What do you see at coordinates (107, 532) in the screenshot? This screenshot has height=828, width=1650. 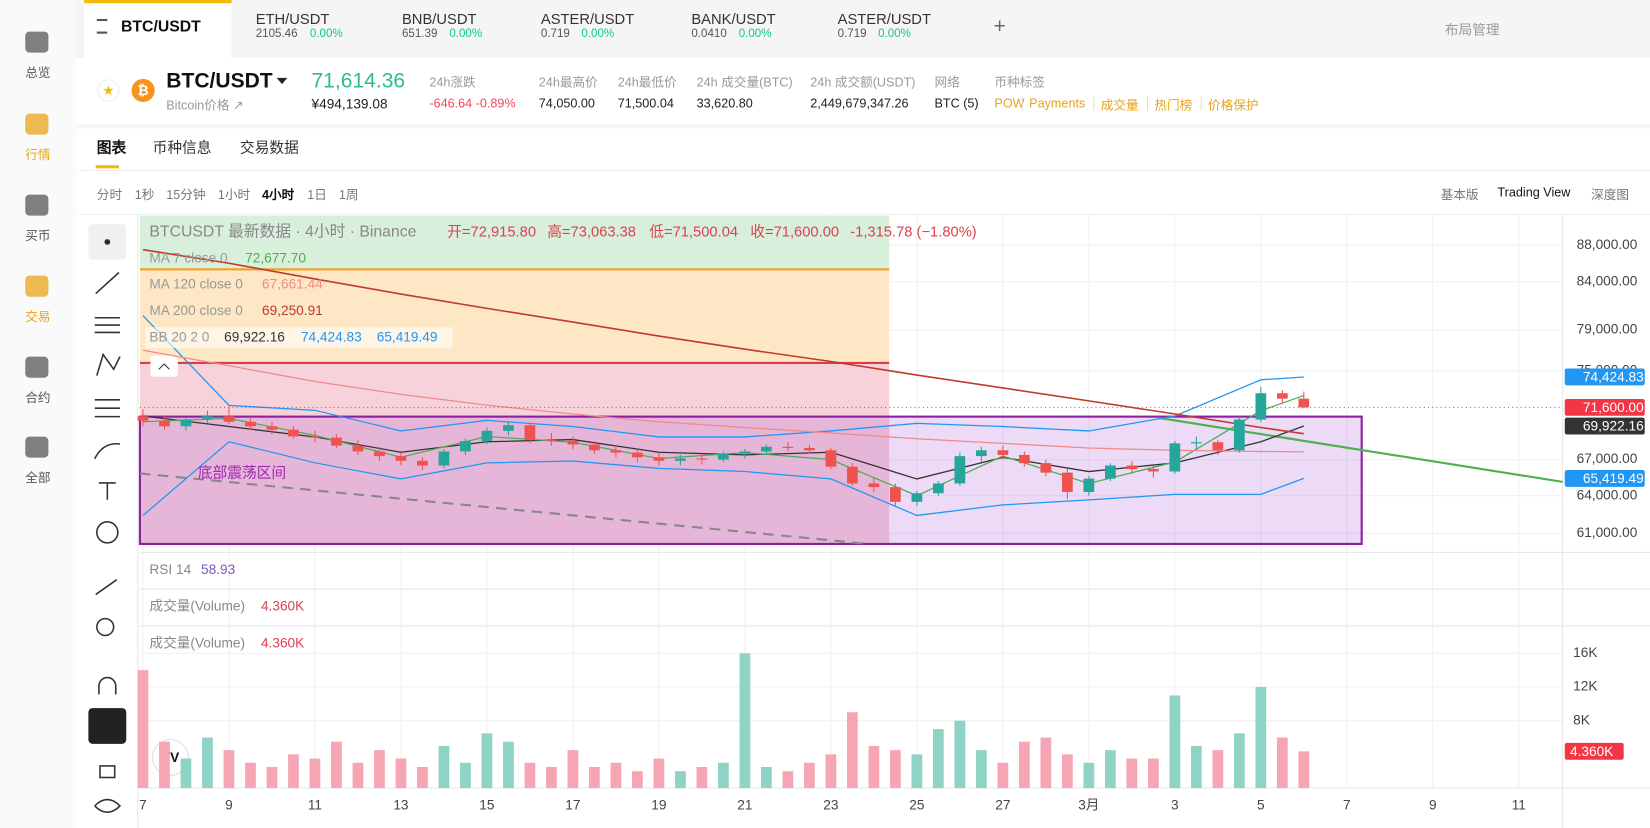 I see `tool-emoji` at bounding box center [107, 532].